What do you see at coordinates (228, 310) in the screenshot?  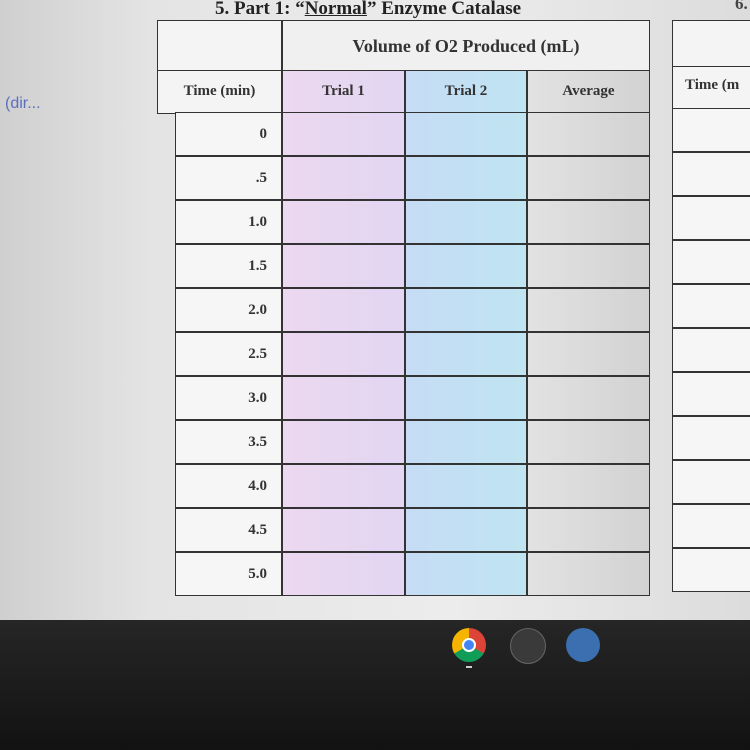 I see `time-cell: 2.0` at bounding box center [228, 310].